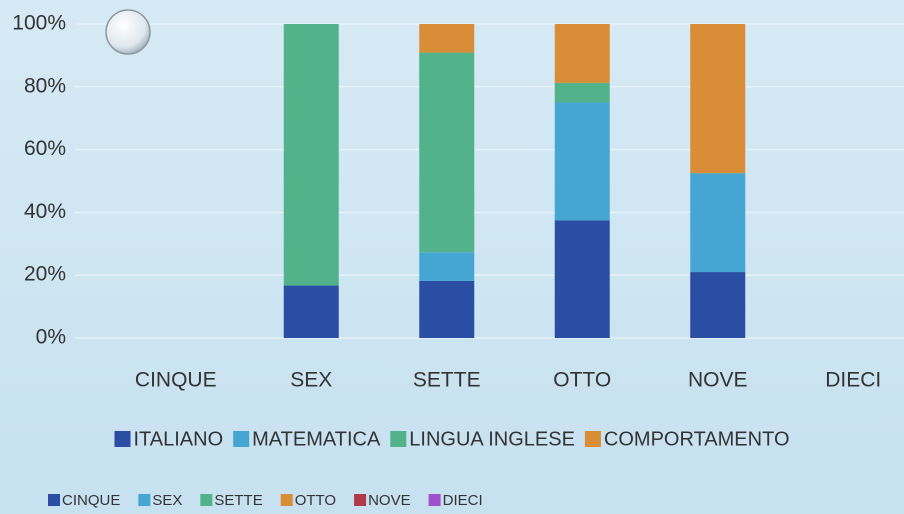  I want to click on legend-label: COMPORTAMENTO, so click(697, 439).